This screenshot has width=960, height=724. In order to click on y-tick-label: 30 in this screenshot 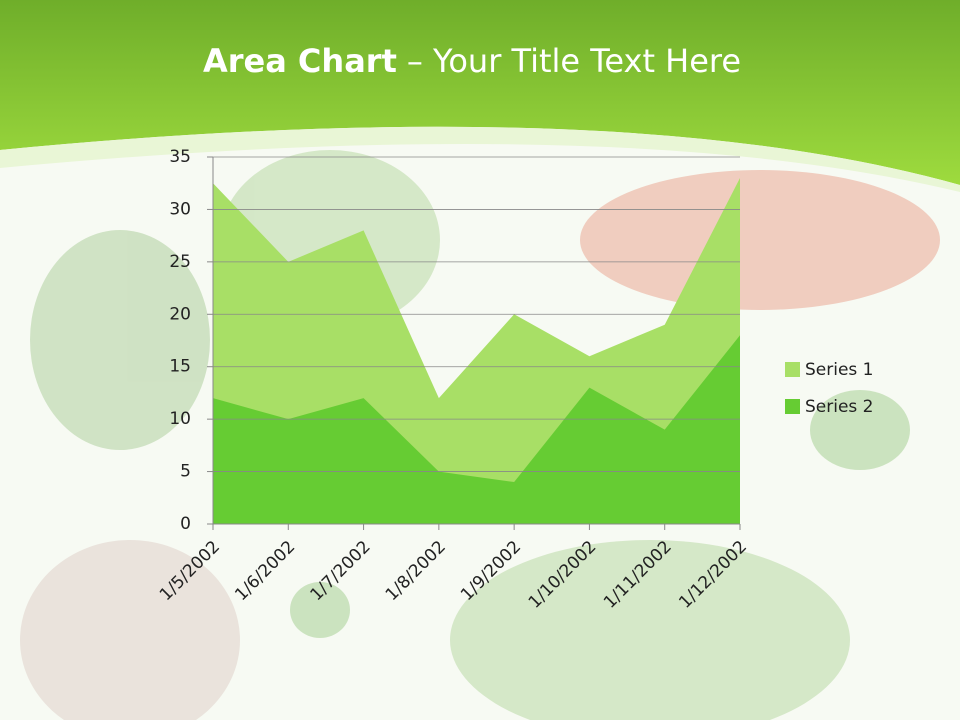, I will do `click(180, 209)`.